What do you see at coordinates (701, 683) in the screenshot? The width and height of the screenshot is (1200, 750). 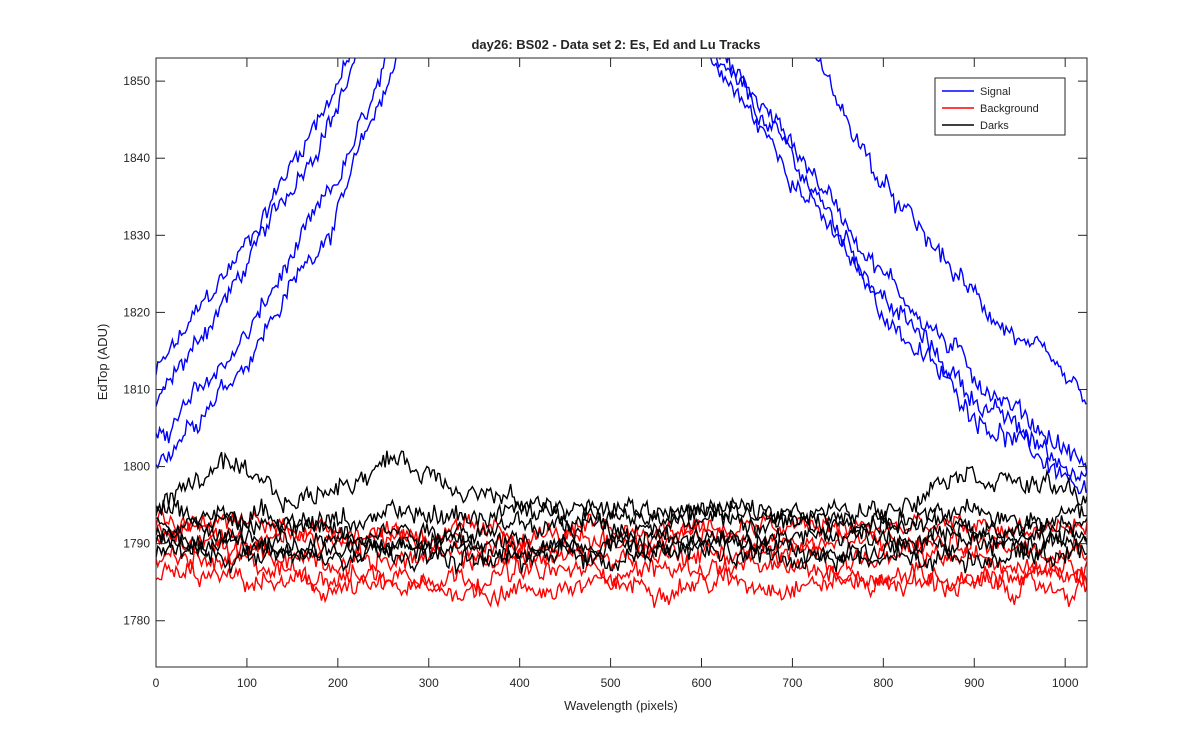 I see `x-tick-label: 600` at bounding box center [701, 683].